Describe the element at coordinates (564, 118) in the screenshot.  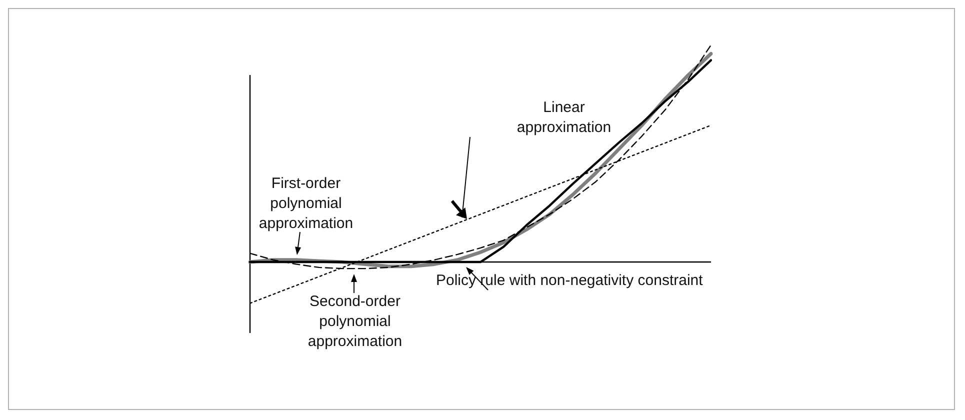
I see `annotation: Linear approximation` at that location.